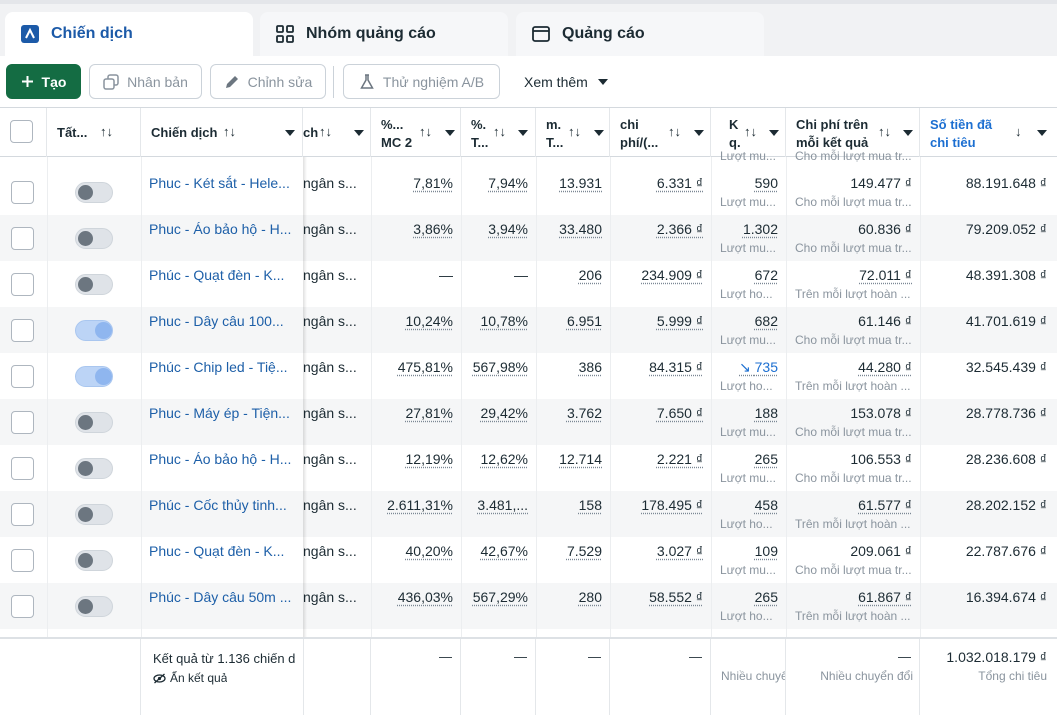  I want to click on col-header-results: K q. ↑↓, so click(748, 132).